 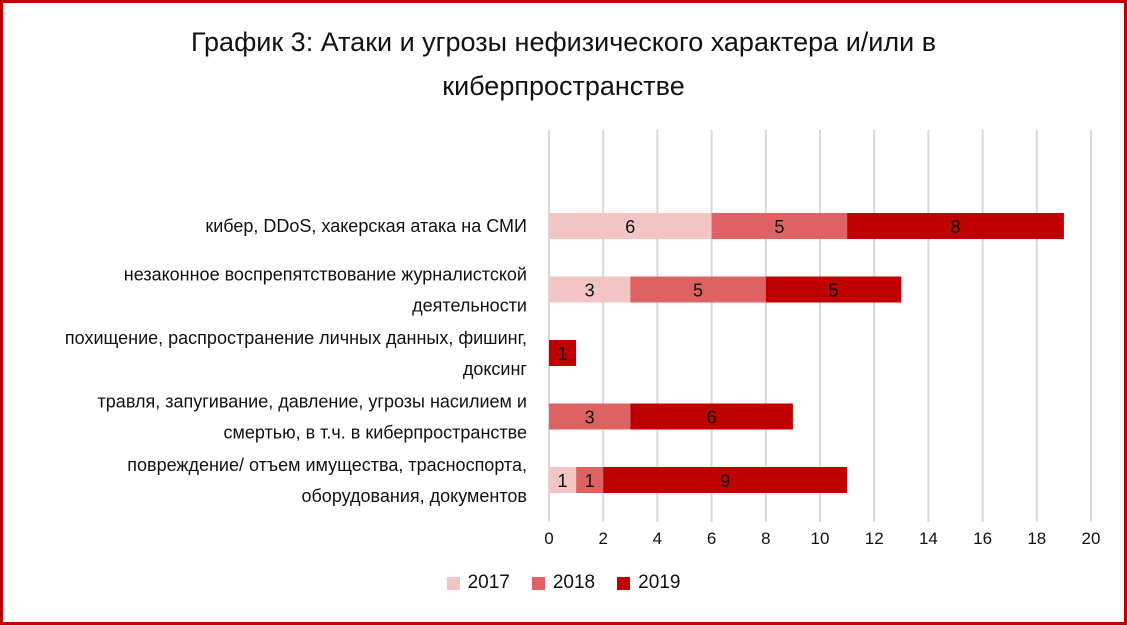 I want to click on x-tick-label: 2, so click(x=602, y=538).